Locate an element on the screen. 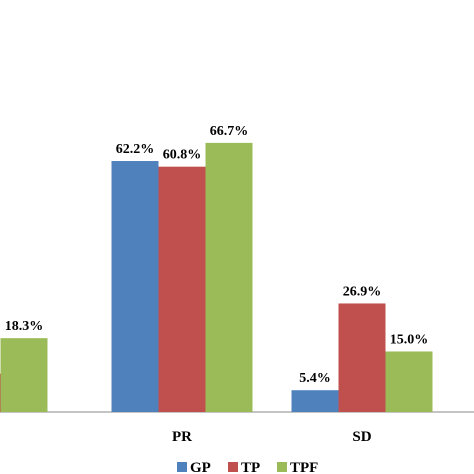  data-label-gp-sd: 5.4% is located at coordinates (315, 378).